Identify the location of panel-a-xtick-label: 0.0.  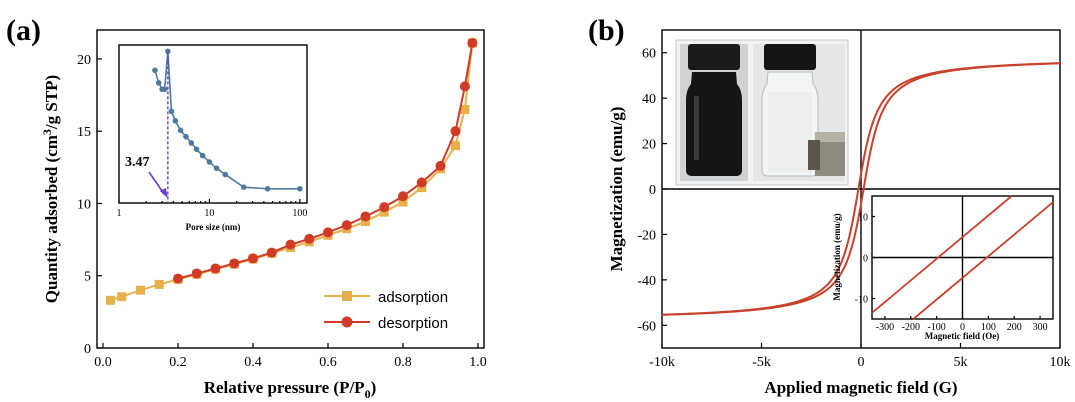
(103, 362).